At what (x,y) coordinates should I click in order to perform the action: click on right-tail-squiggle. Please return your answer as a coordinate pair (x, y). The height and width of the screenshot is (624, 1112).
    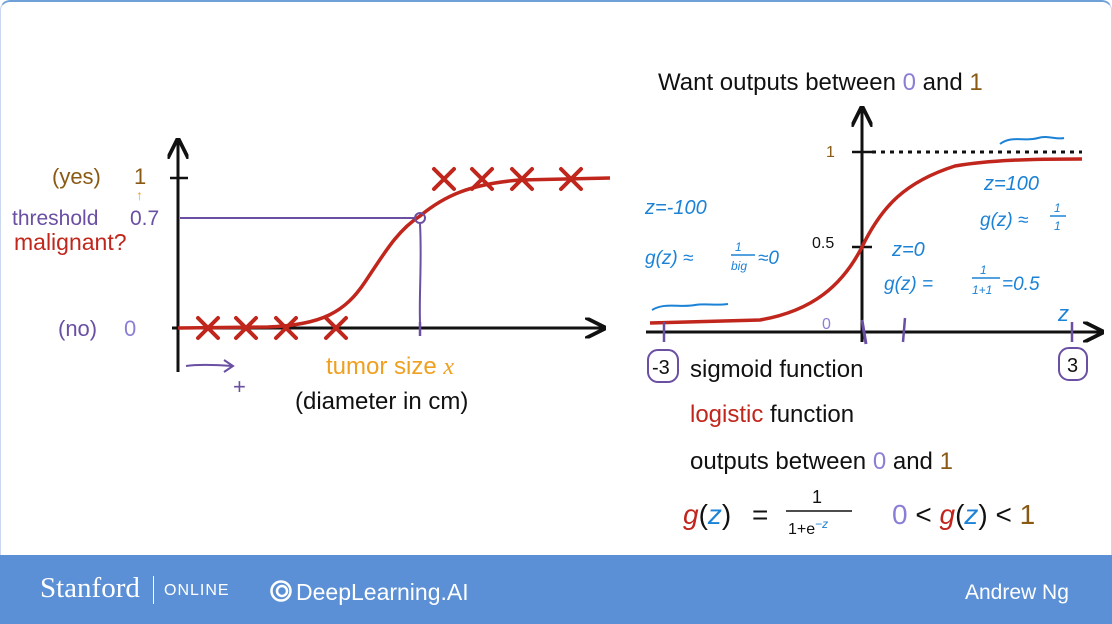
    Looking at the image, I should click on (1032, 140).